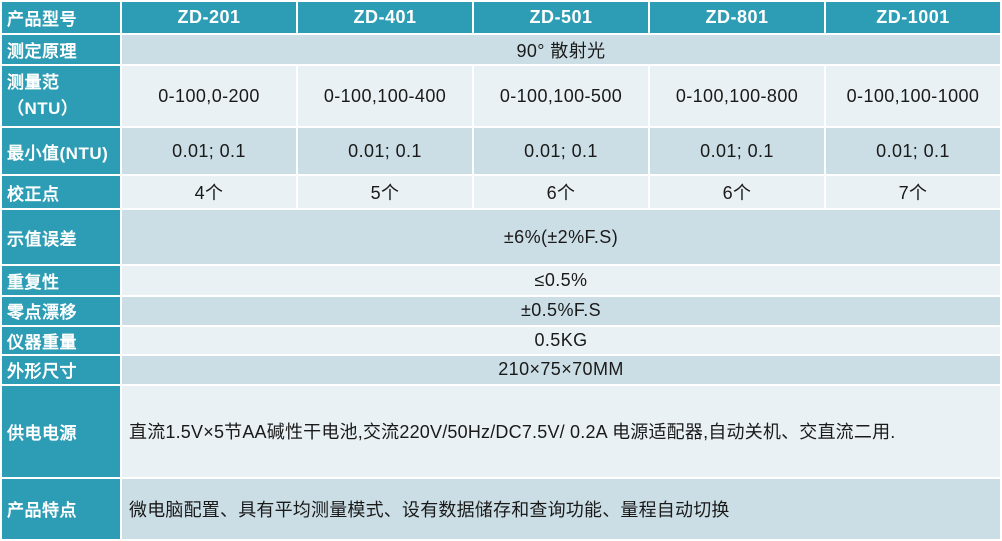 The image size is (1002, 541). Describe the element at coordinates (209, 192) in the screenshot. I see `cell-cal-zd-201: 4个` at that location.